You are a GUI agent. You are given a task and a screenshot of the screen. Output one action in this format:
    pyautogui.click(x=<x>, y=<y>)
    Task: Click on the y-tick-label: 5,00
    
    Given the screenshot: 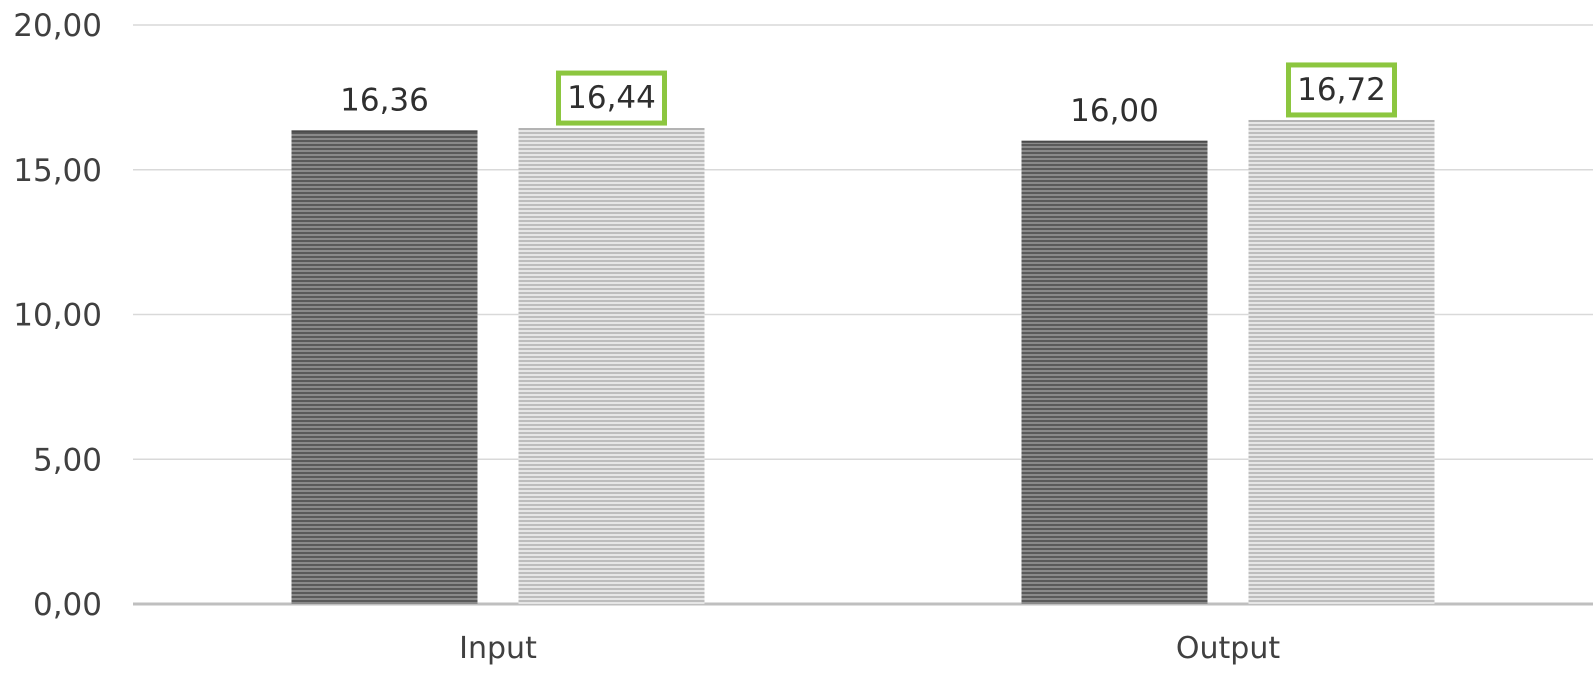 What is the action you would take?
    pyautogui.click(x=67, y=460)
    